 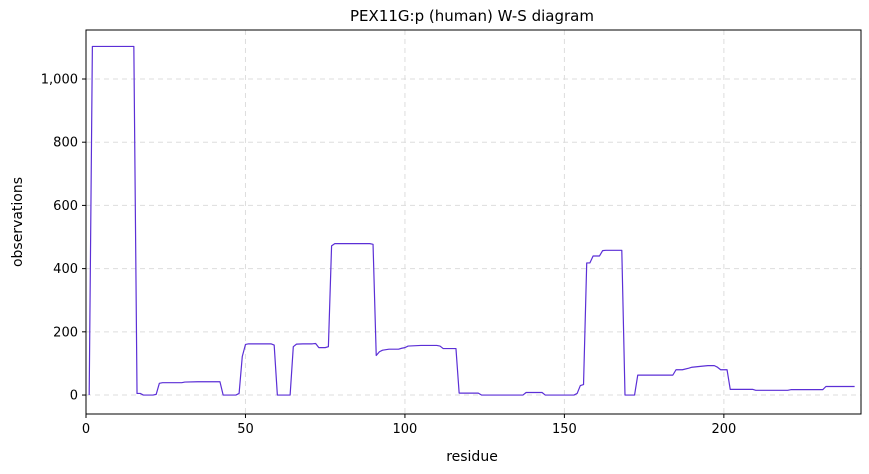 I want to click on x-axis-label: residue, so click(x=472, y=457).